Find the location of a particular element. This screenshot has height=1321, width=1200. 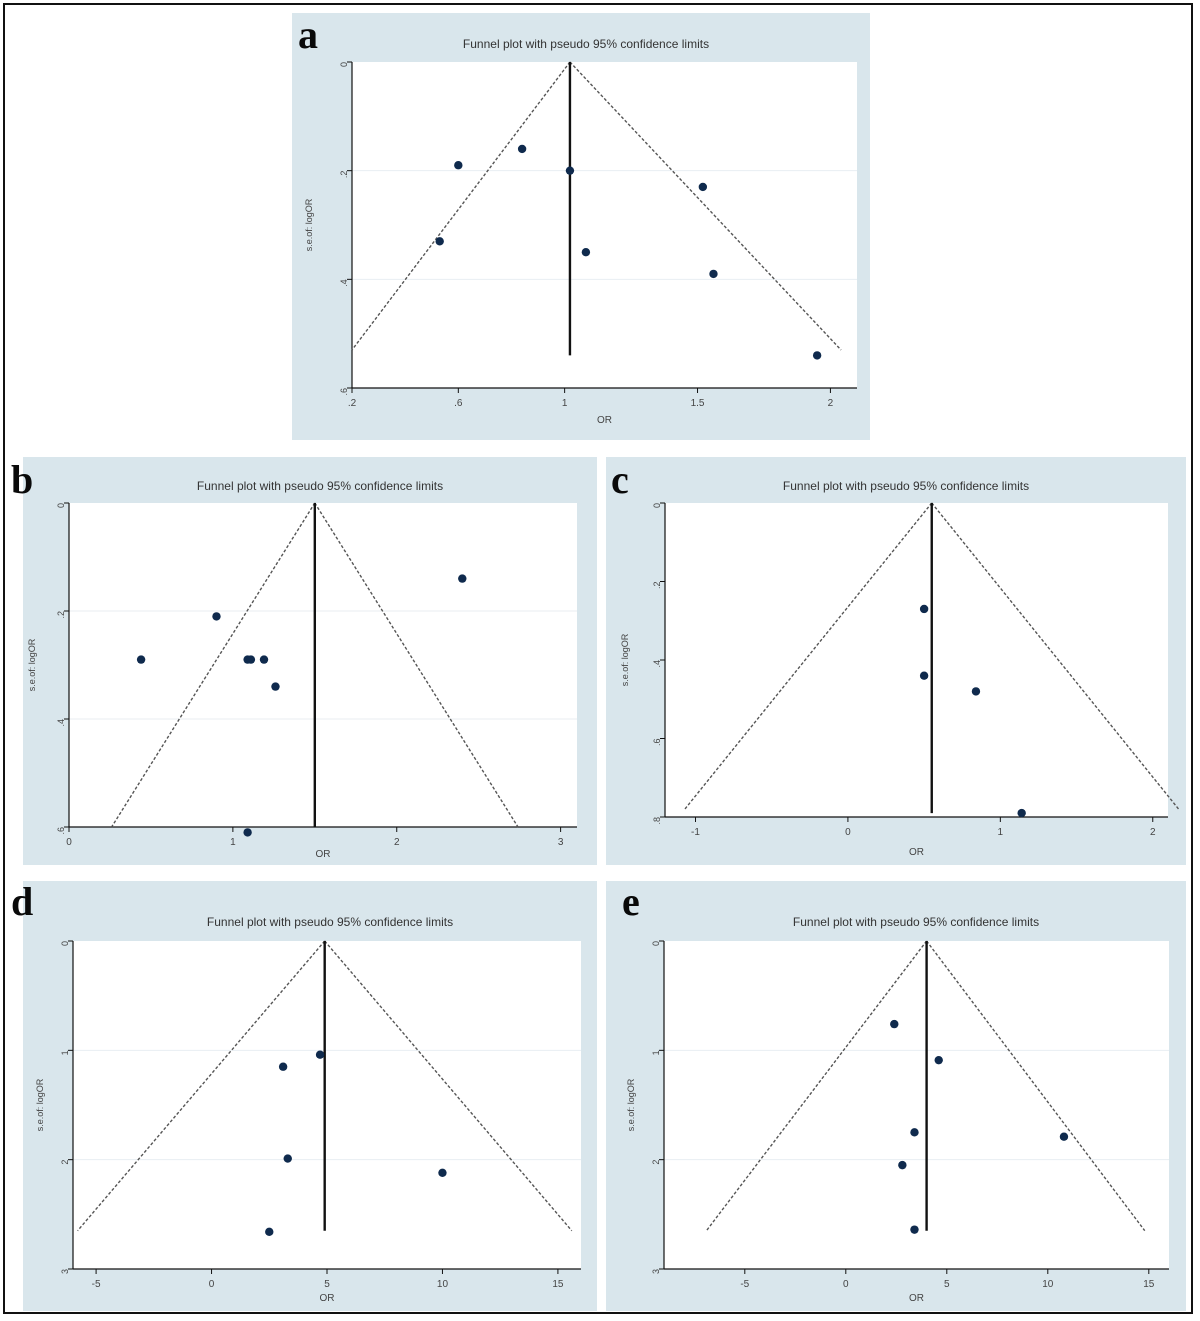

x-tick-label: -1 is located at coordinates (695, 832).